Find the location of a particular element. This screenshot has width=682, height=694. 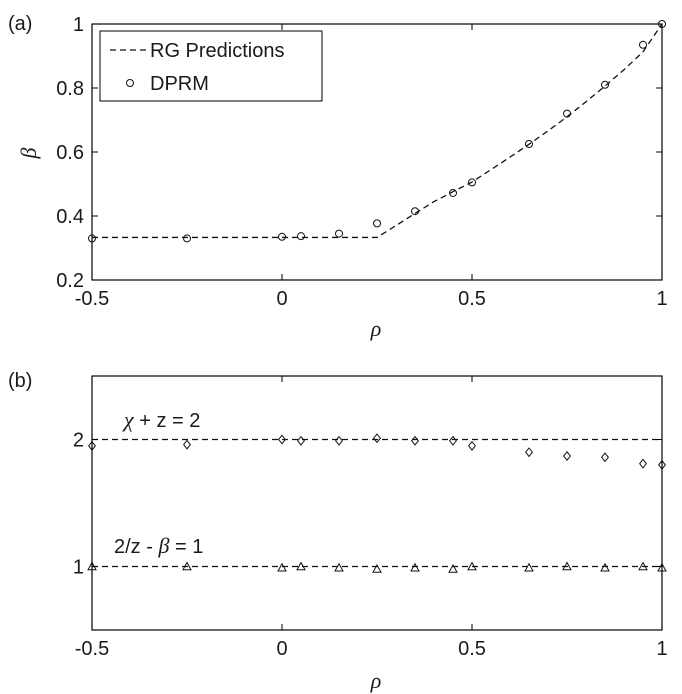

panel-a-y-tick-label: 0.2 is located at coordinates (70, 281).